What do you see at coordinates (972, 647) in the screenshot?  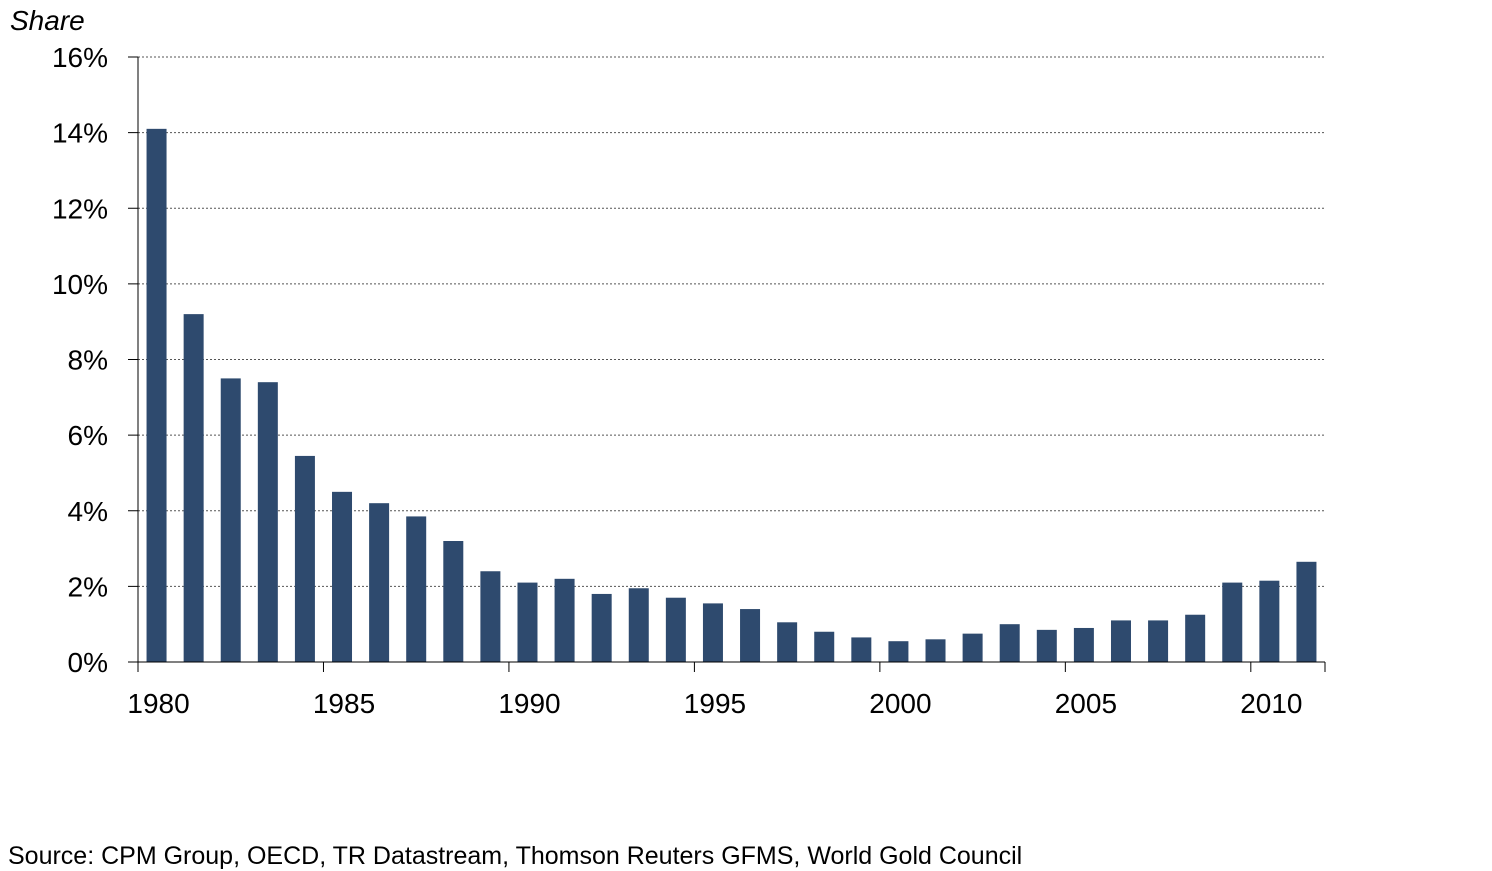 I see `bar-2002` at bounding box center [972, 647].